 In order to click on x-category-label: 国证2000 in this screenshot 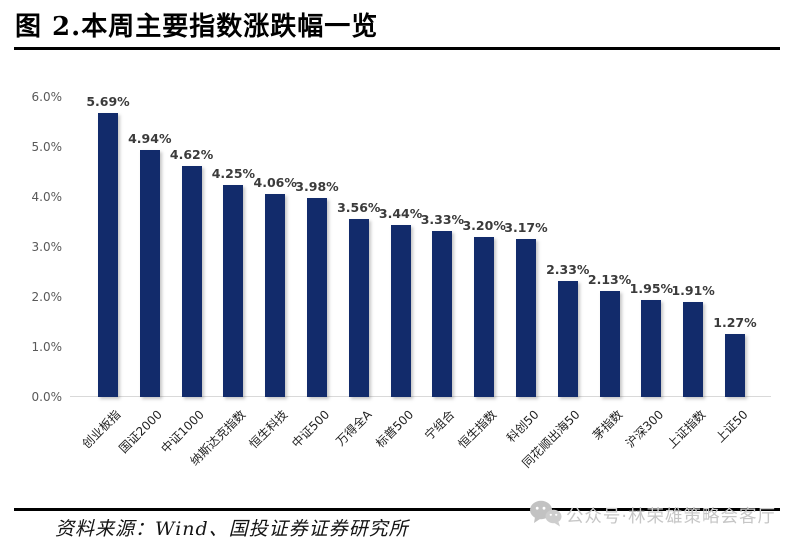, I will do `click(141, 431)`.